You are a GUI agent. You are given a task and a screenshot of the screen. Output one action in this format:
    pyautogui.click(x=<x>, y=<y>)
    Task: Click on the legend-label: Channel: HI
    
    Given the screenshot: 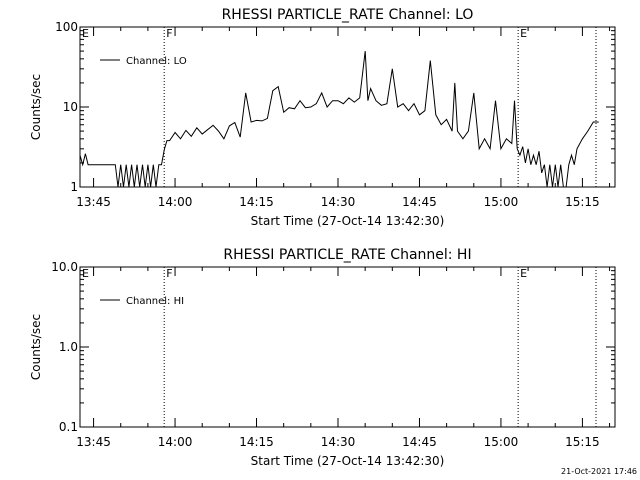 What is the action you would take?
    pyautogui.click(x=155, y=301)
    